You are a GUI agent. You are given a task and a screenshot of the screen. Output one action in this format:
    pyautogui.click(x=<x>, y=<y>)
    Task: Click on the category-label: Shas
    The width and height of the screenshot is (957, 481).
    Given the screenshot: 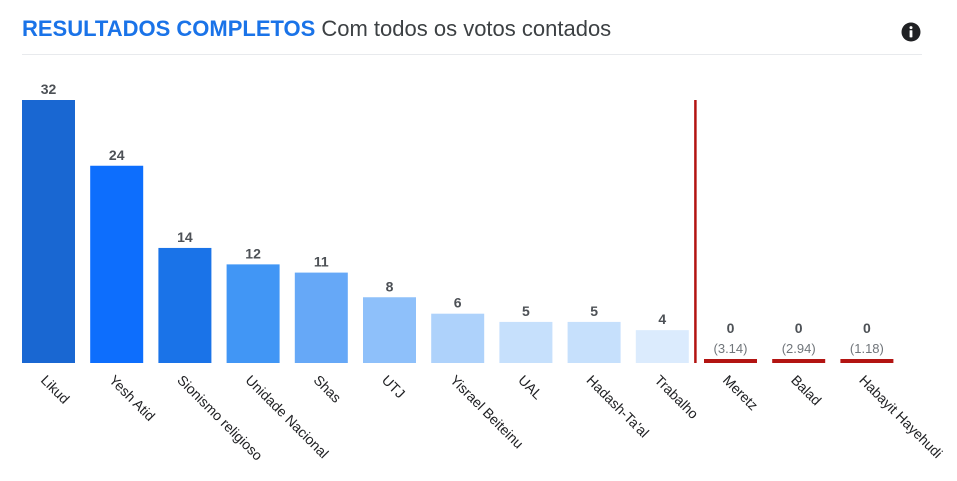 What is the action you would take?
    pyautogui.click(x=328, y=389)
    